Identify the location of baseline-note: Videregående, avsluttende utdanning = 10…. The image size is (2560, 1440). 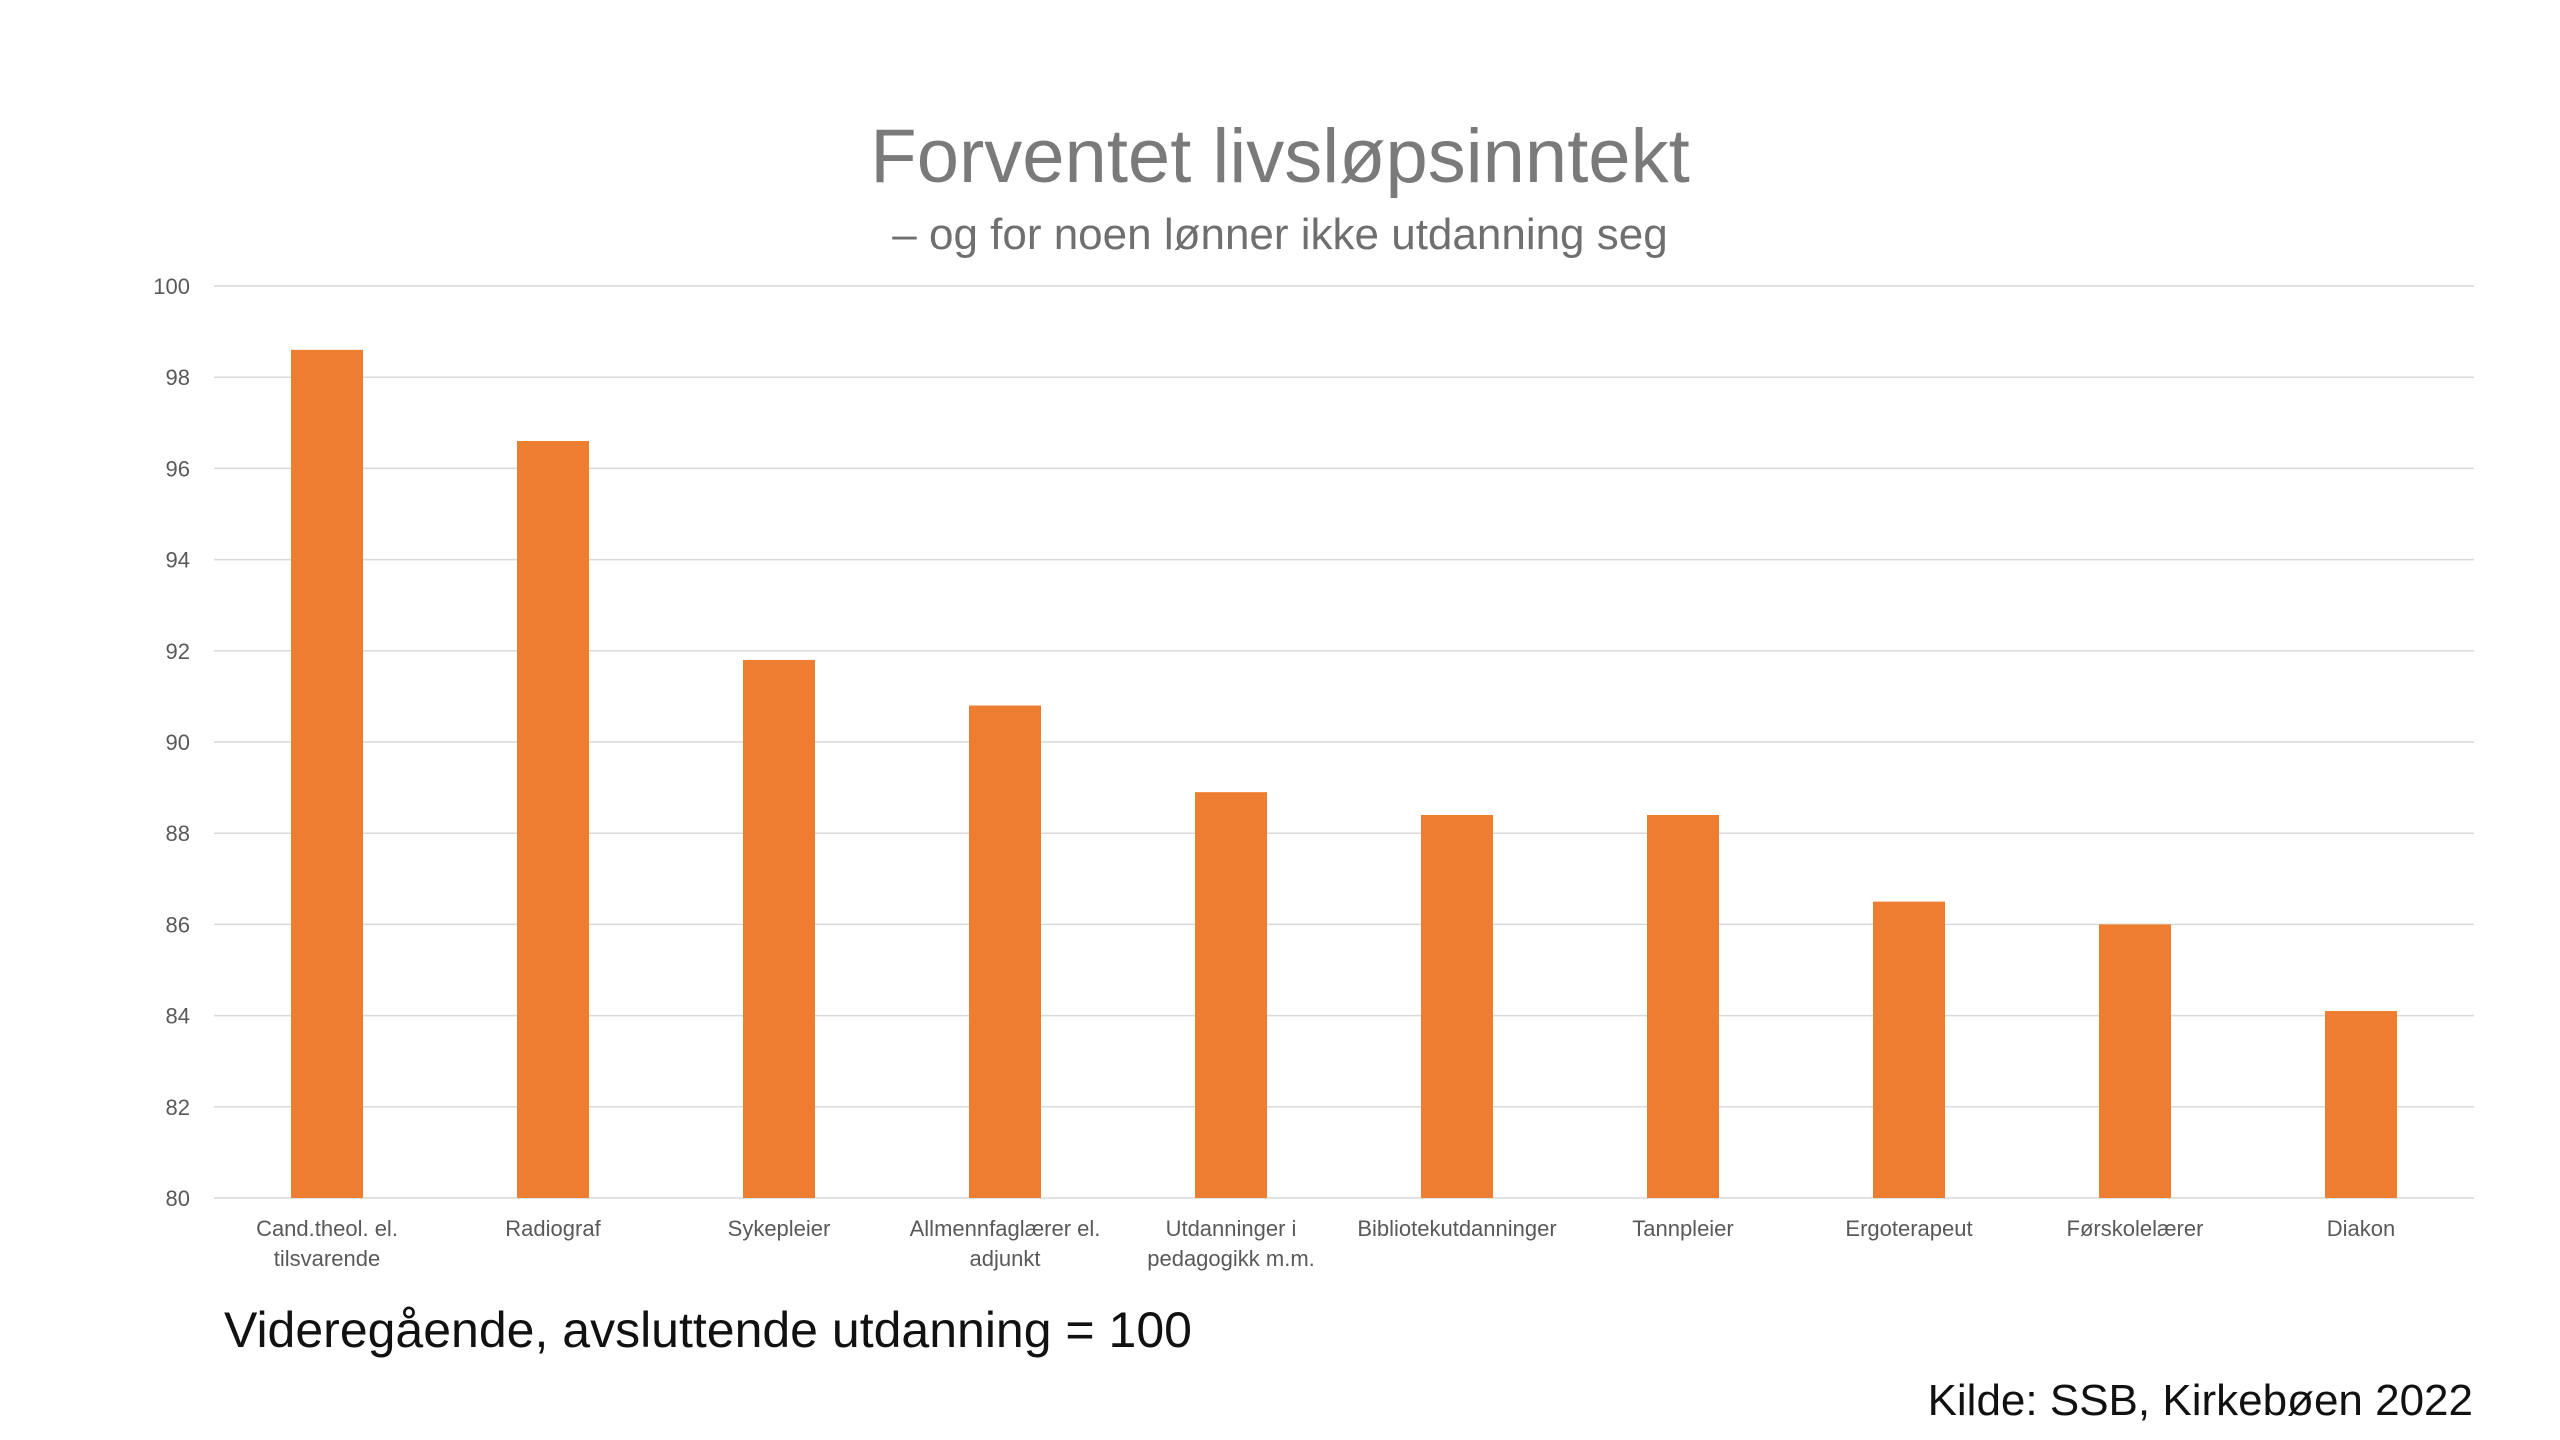
(708, 1330).